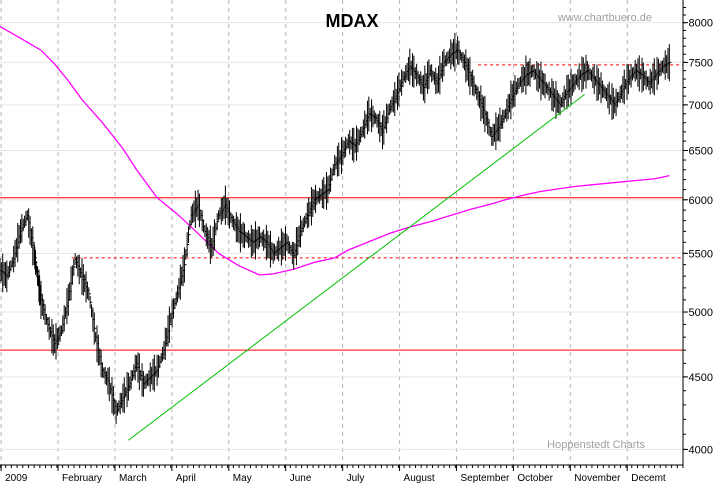 This screenshot has width=723, height=490. I want to click on y-tick-label: 4000, so click(701, 450).